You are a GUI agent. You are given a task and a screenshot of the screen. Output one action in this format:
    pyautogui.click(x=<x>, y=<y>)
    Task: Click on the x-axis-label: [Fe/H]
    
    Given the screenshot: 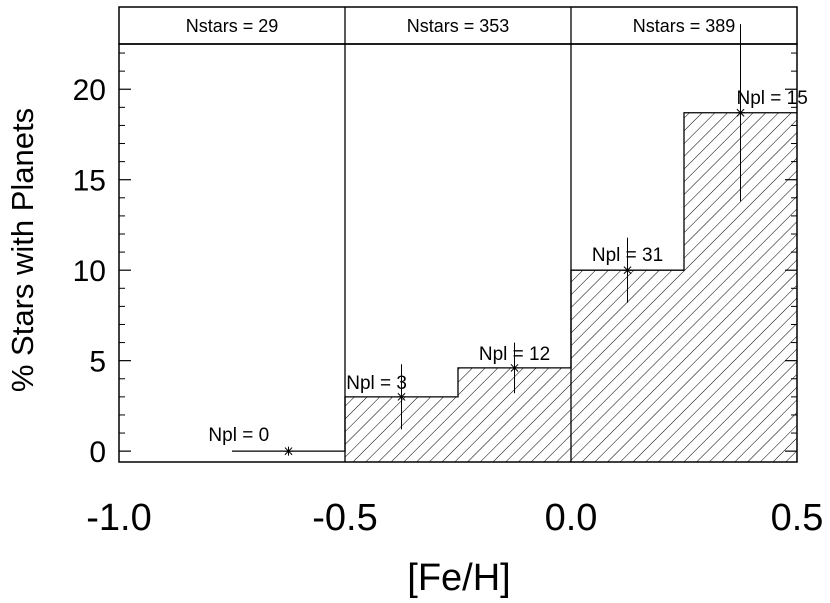 What is the action you would take?
    pyautogui.click(x=458, y=578)
    